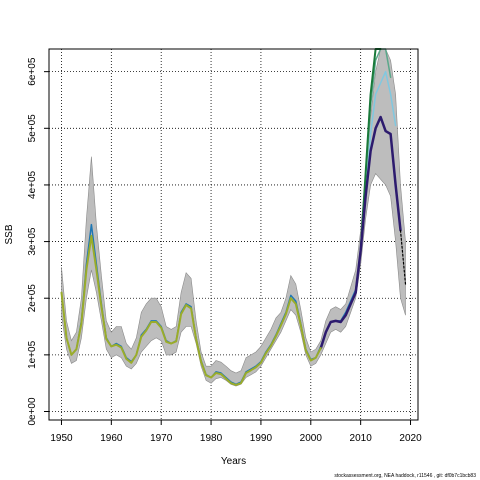  What do you see at coordinates (261, 438) in the screenshot?
I see `x-tick-label: 1990` at bounding box center [261, 438].